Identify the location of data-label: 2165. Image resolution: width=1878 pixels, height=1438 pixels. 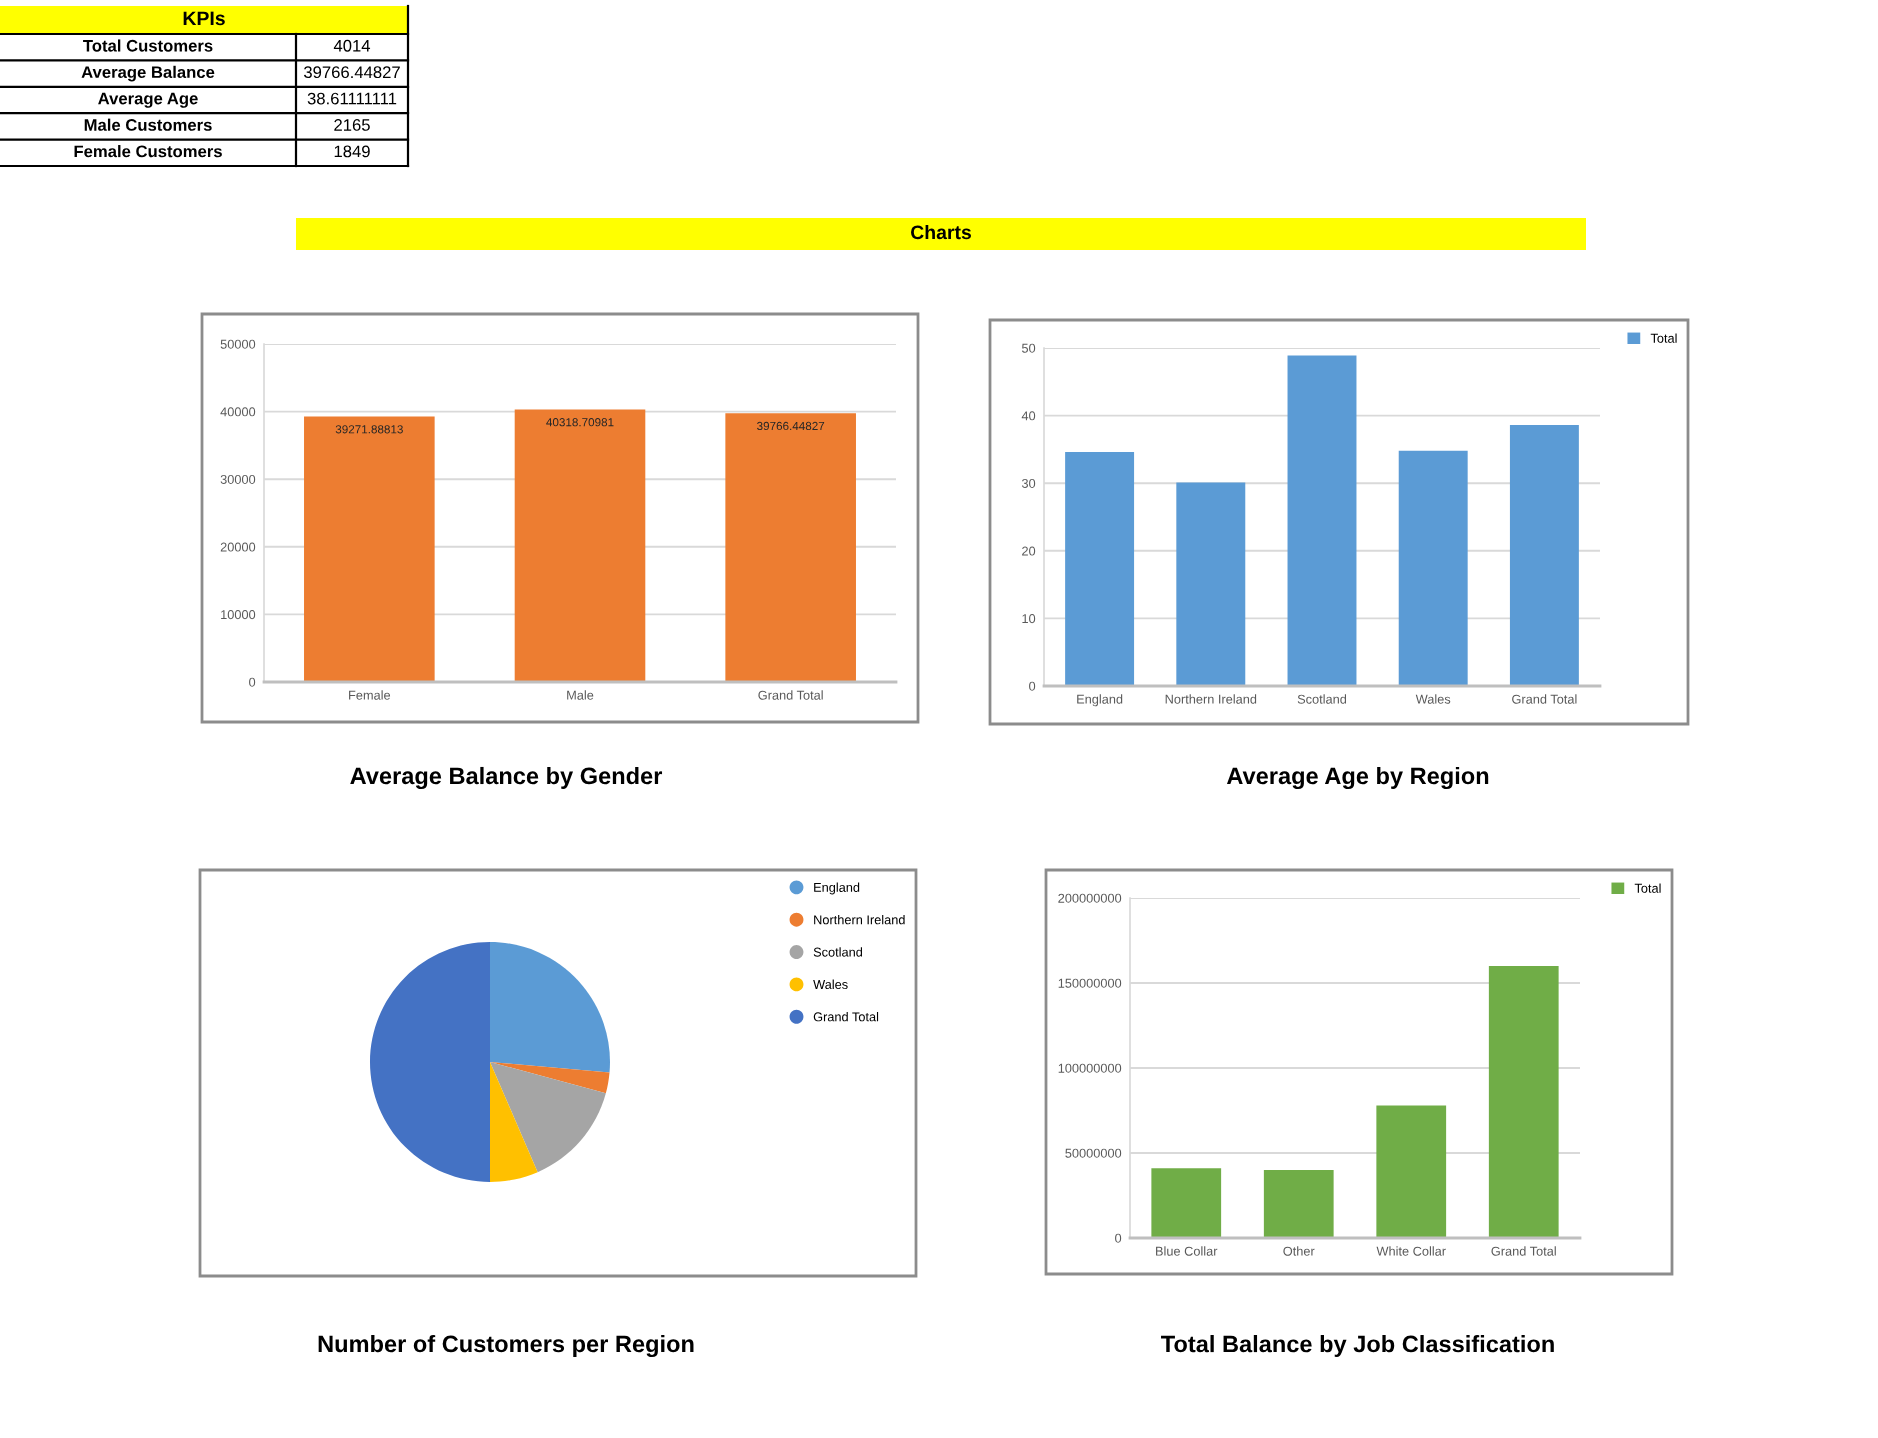
(352, 125).